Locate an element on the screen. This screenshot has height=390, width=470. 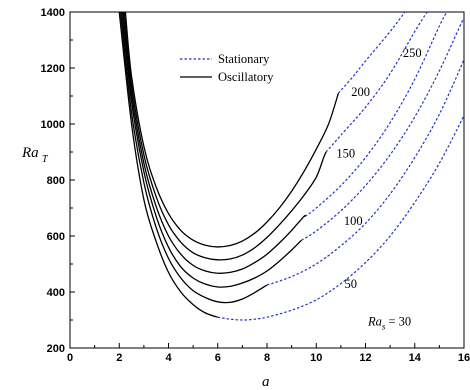
y-tick-label: 1400 is located at coordinates (53, 13).